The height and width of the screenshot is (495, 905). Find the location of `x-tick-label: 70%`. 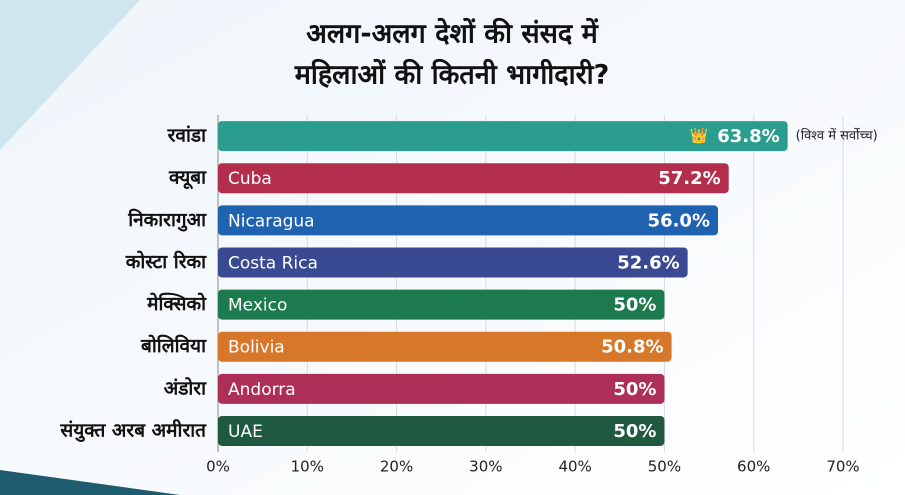

x-tick-label: 70% is located at coordinates (842, 467).